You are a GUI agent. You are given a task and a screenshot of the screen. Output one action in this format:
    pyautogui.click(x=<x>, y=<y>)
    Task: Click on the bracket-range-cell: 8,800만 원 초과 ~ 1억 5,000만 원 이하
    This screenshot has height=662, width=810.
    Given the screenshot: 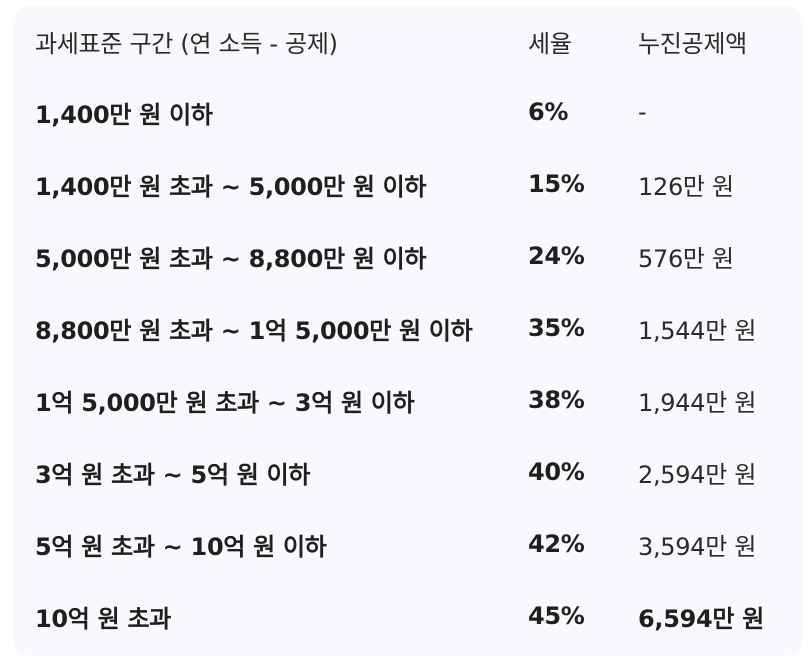 What is the action you would take?
    pyautogui.click(x=254, y=330)
    